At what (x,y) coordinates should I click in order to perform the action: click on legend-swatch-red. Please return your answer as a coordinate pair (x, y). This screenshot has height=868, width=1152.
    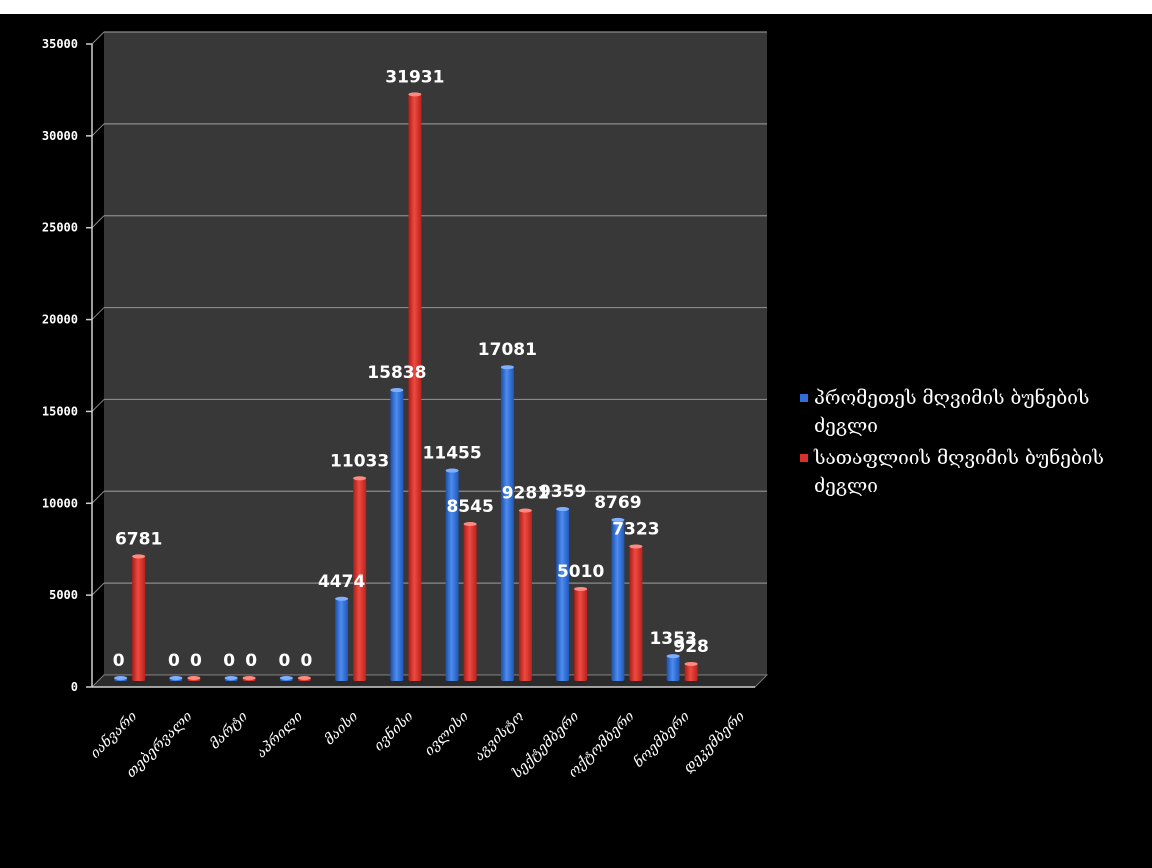
    Looking at the image, I should click on (804, 458).